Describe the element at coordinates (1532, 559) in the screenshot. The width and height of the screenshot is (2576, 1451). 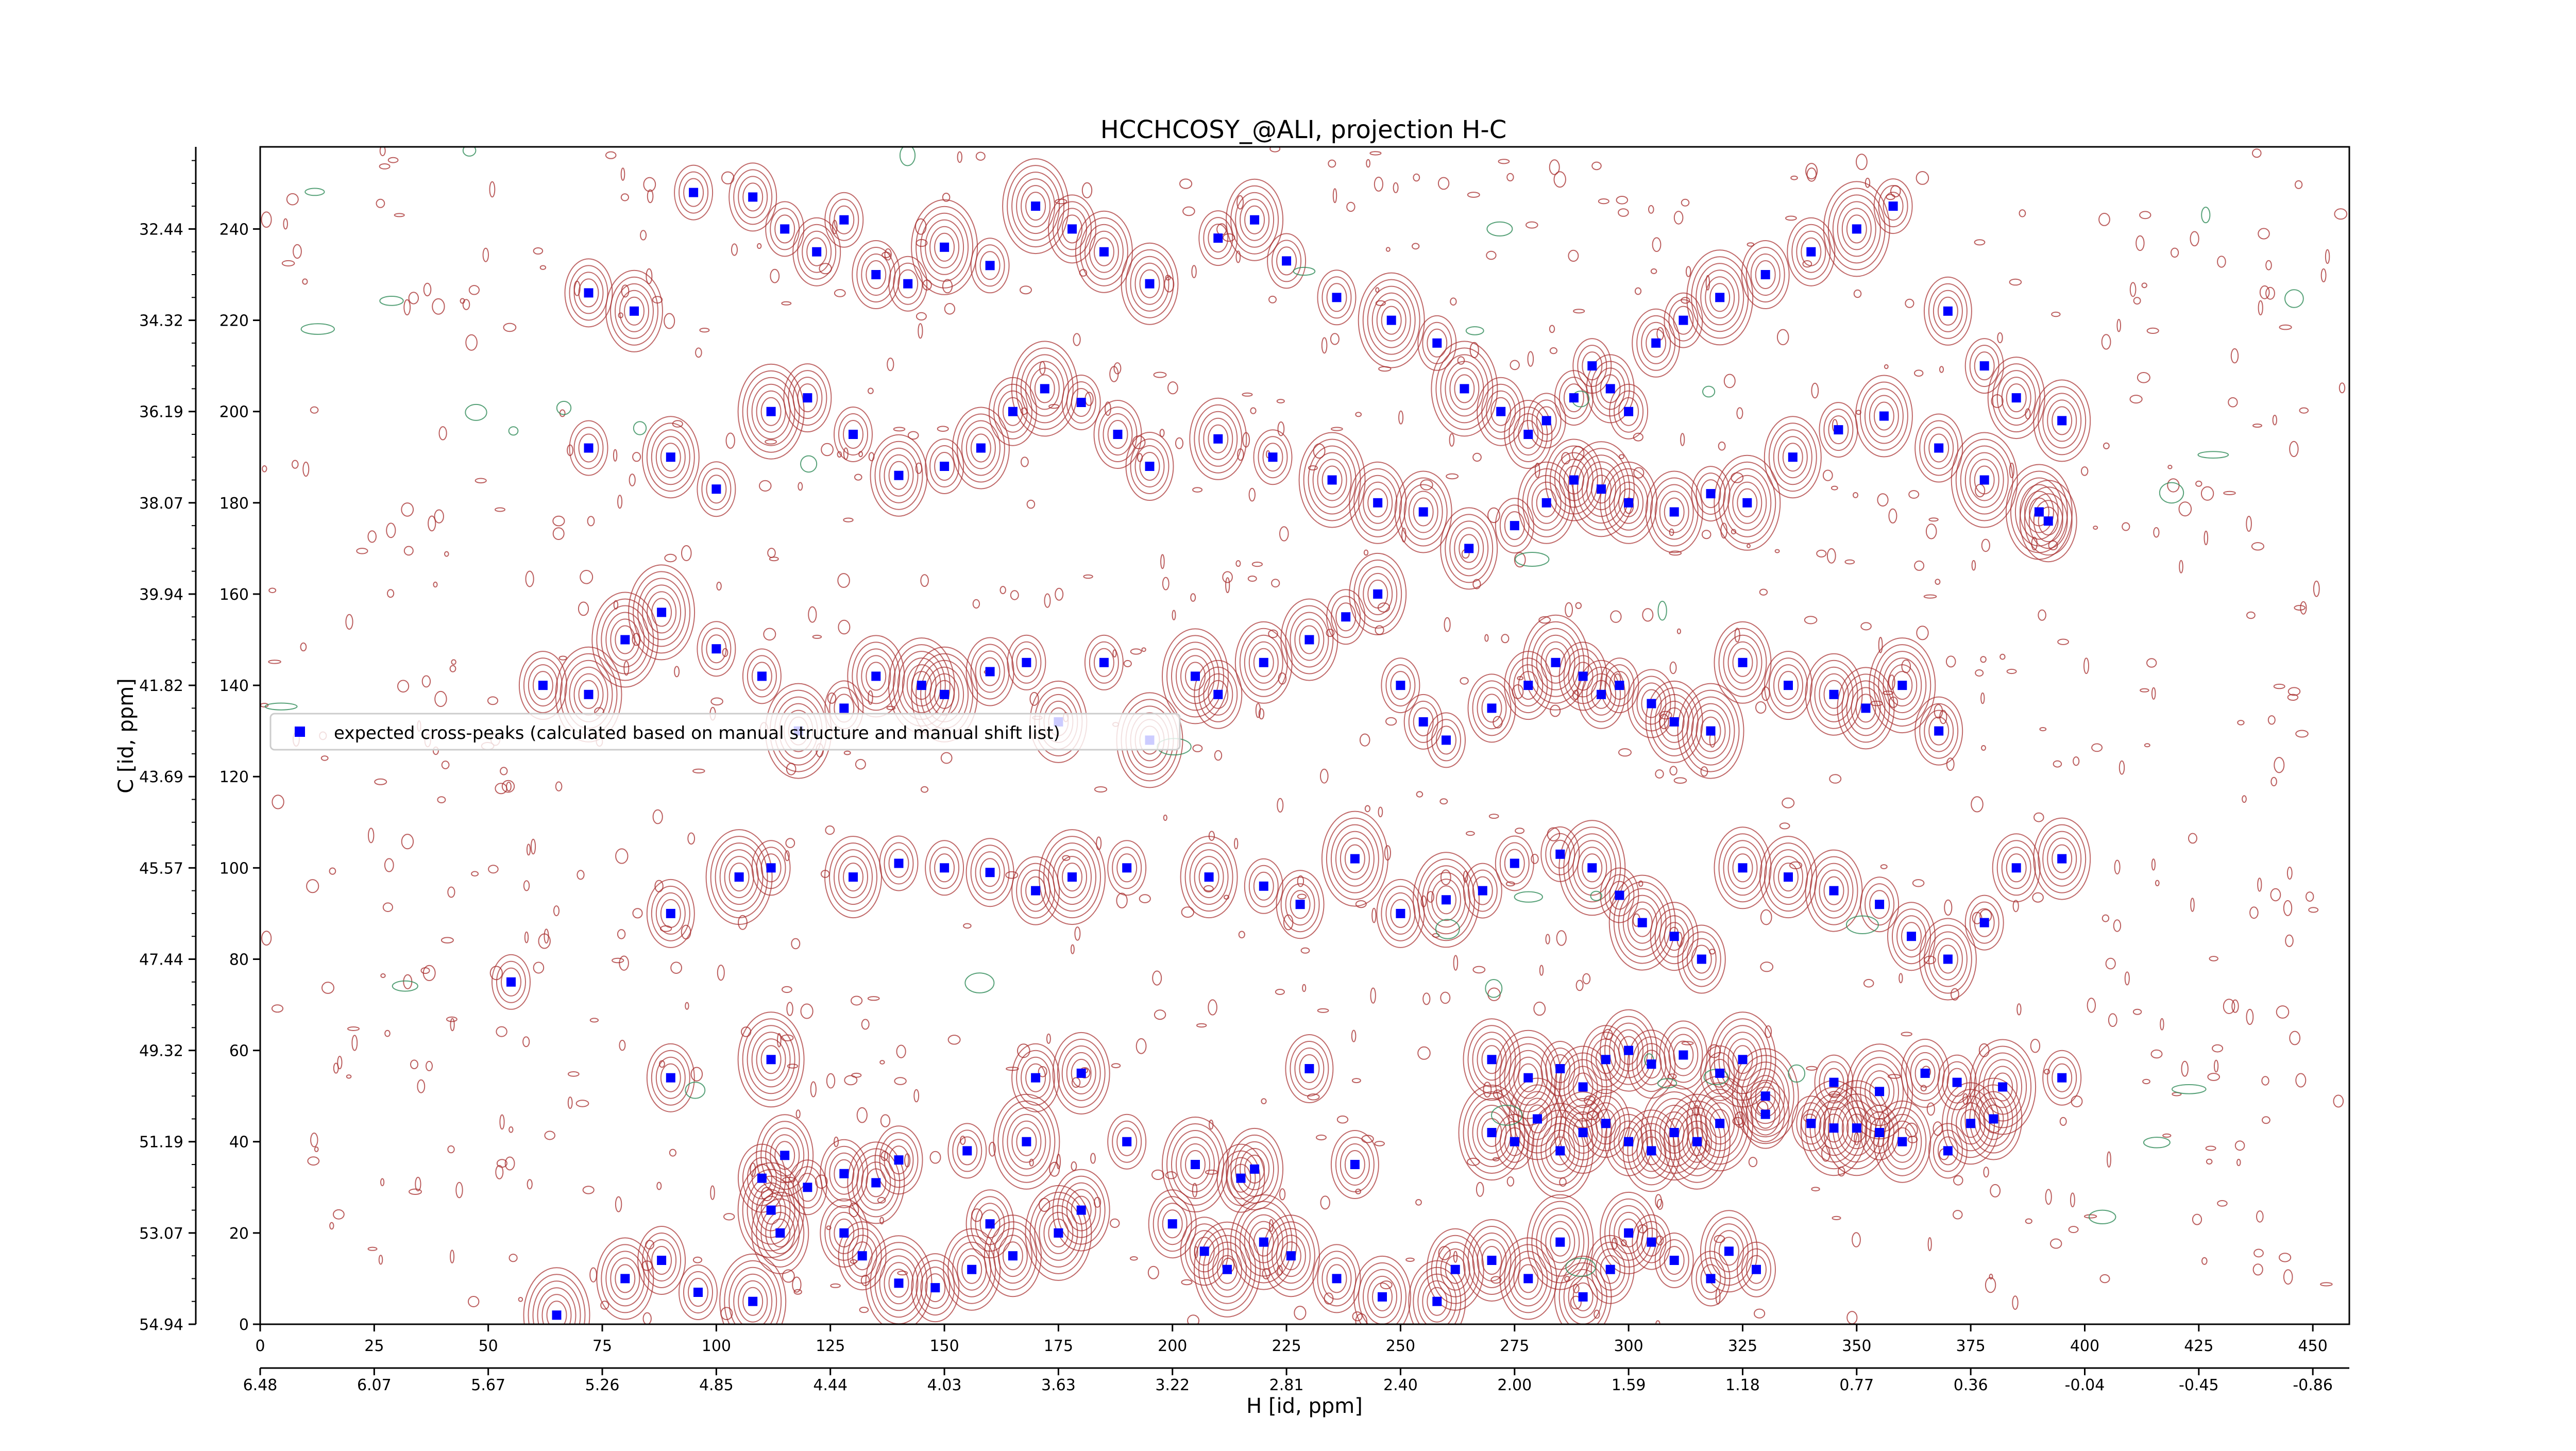
I see `negative-contour` at that location.